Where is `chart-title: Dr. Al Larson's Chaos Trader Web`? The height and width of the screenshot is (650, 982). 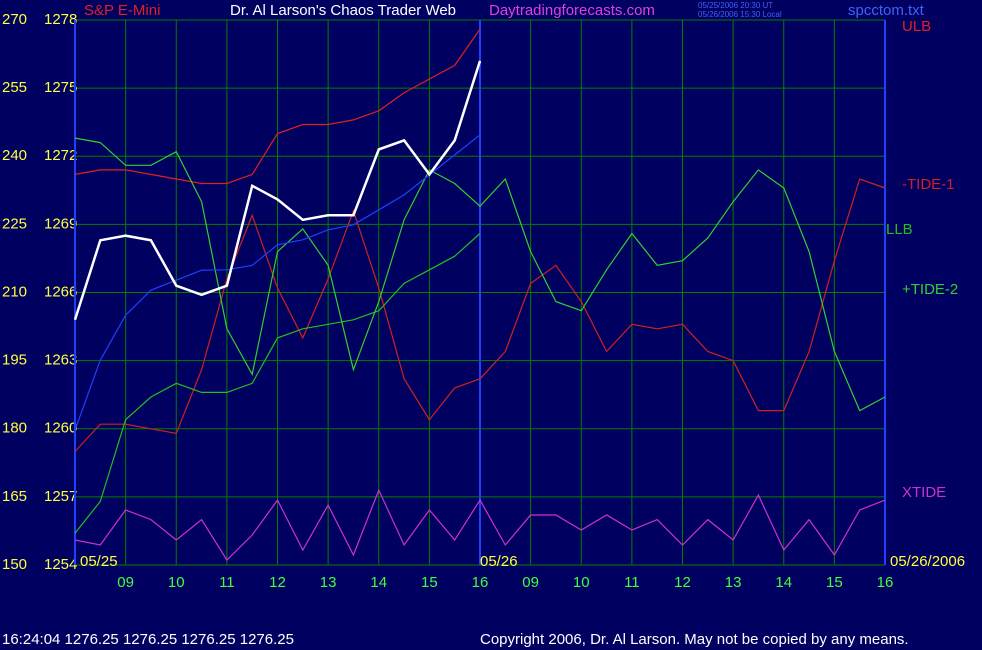 chart-title: Dr. Al Larson's Chaos Trader Web is located at coordinates (343, 10).